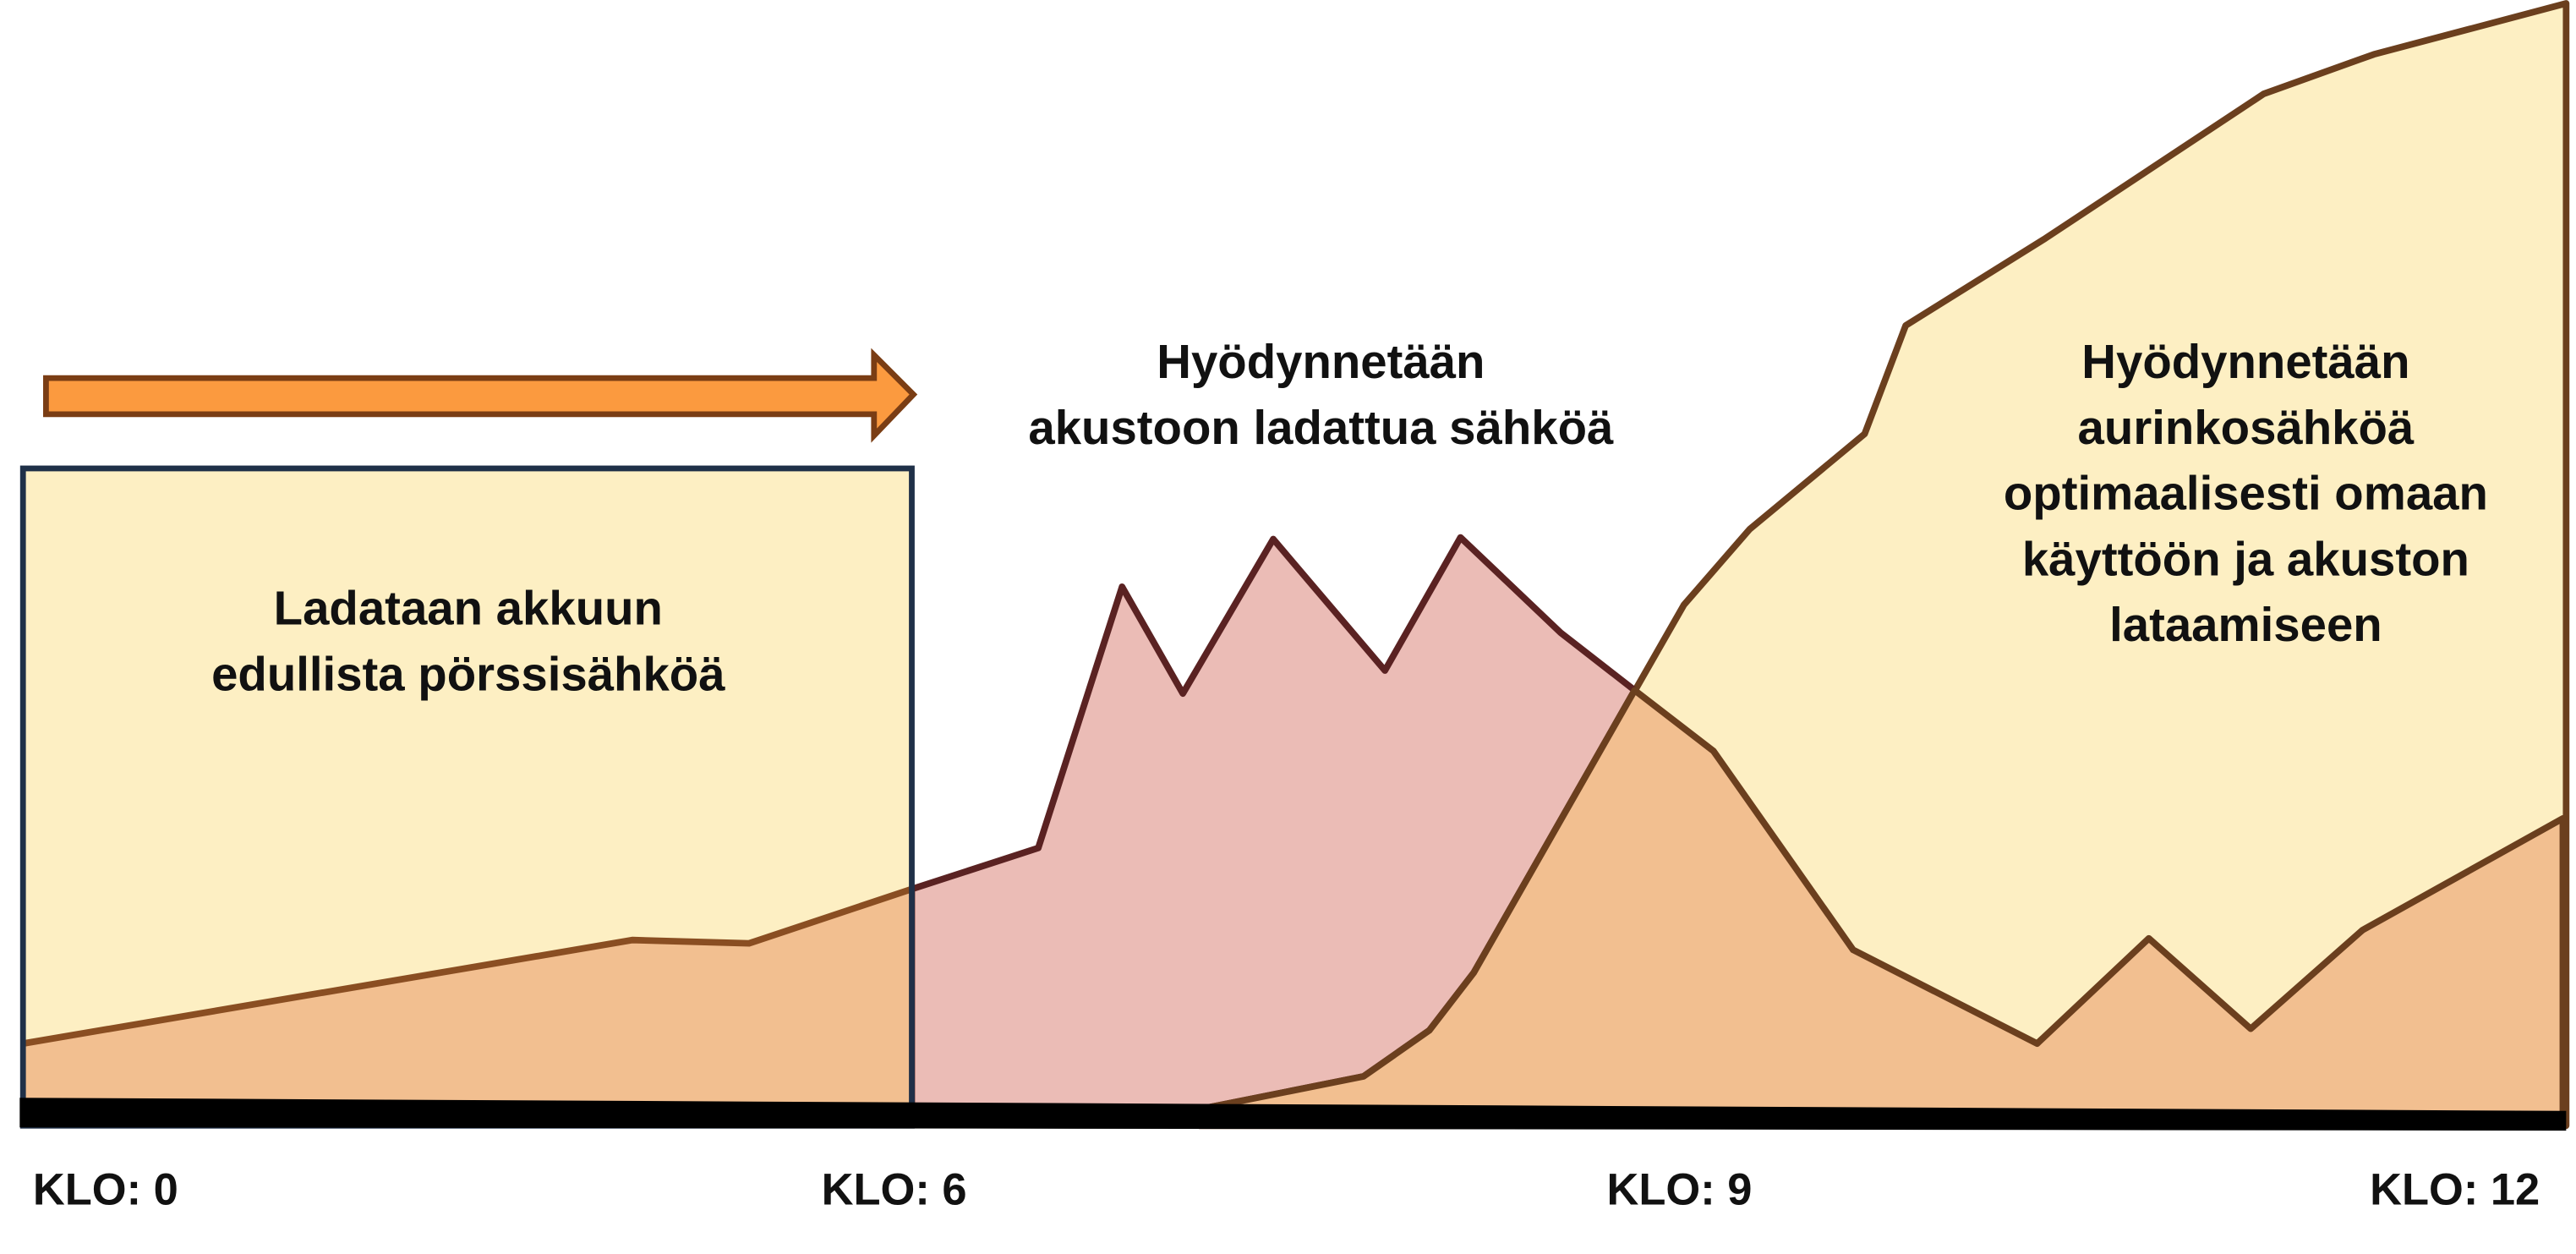 This screenshot has height=1254, width=2576. I want to click on solar-text: aurinkosähköä, so click(2246, 427).